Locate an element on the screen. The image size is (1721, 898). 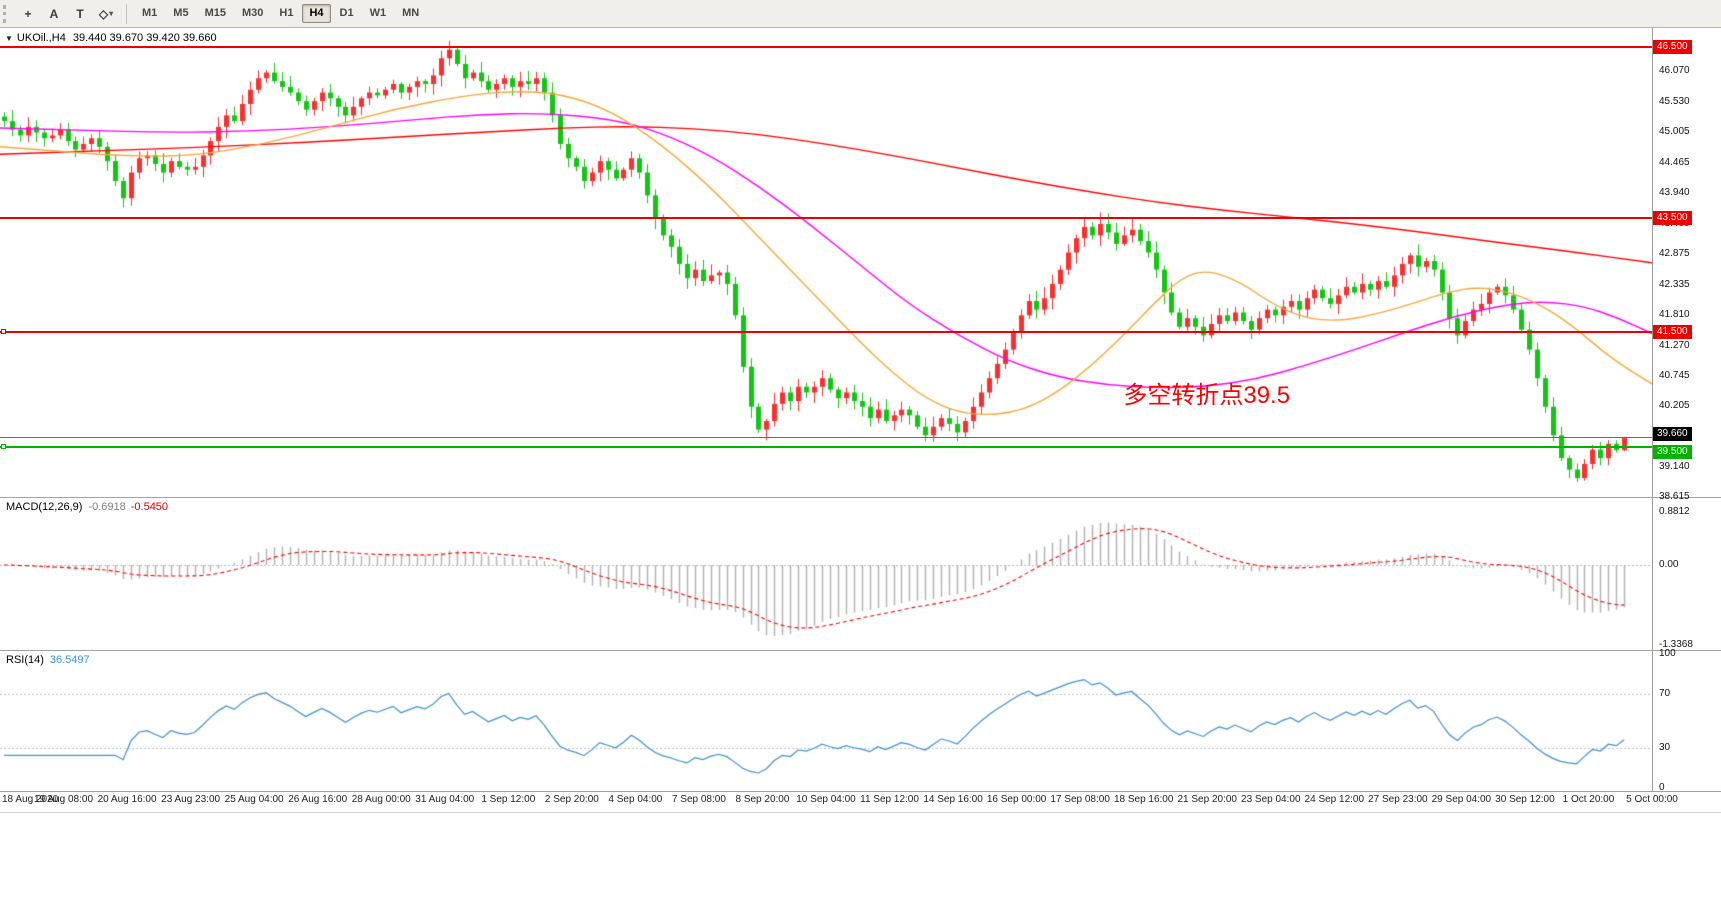
chart-text-annotation: 多空转折点39.5 is located at coordinates (1207, 395).